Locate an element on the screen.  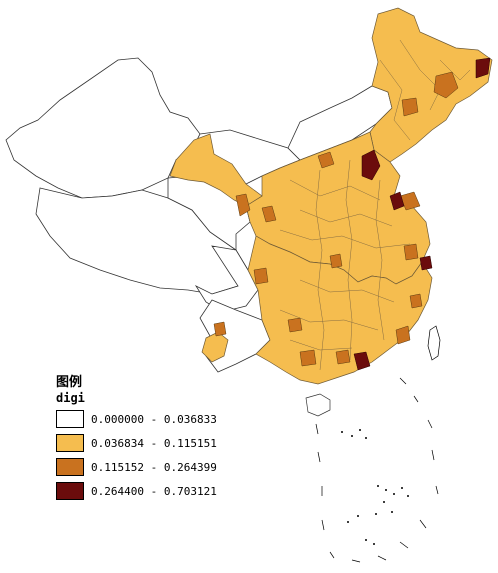
legend-row-1: 0.036834 - 0.115151 is located at coordinates (166, 443).